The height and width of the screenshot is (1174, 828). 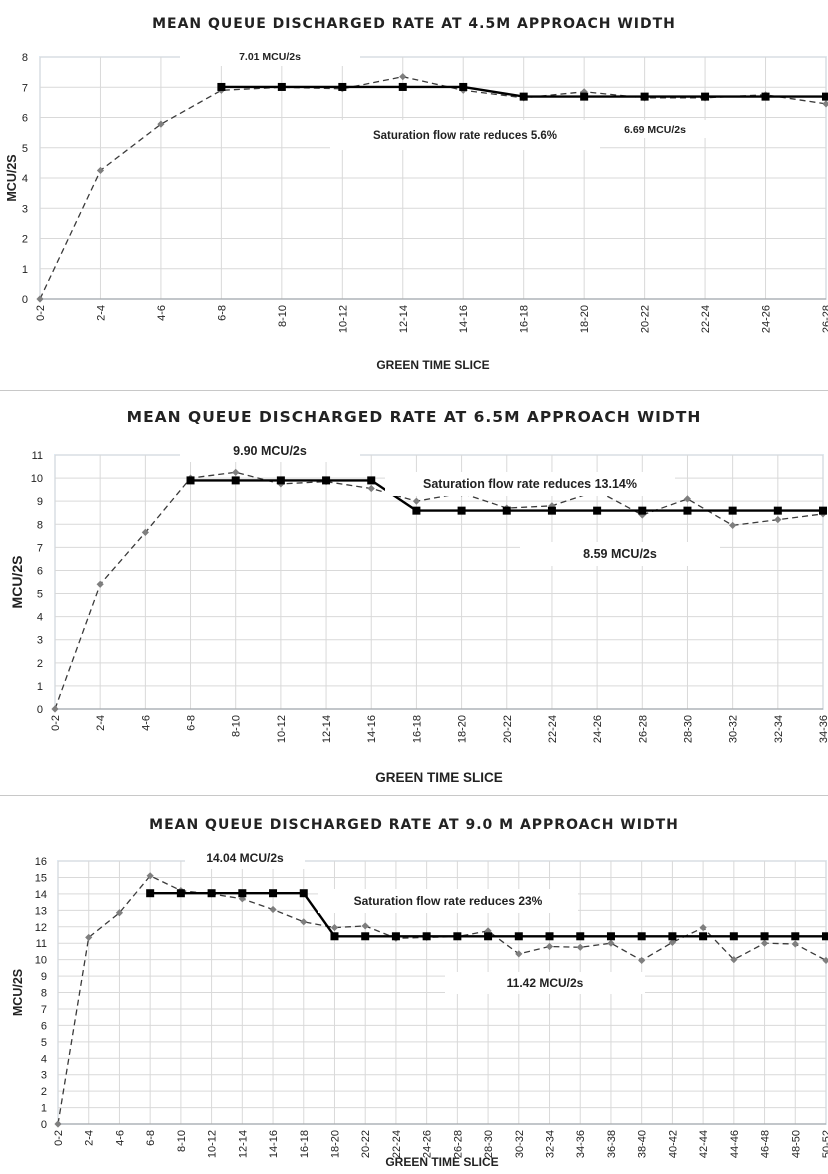 What do you see at coordinates (41, 928) in the screenshot?
I see `y-tick-label: 12` at bounding box center [41, 928].